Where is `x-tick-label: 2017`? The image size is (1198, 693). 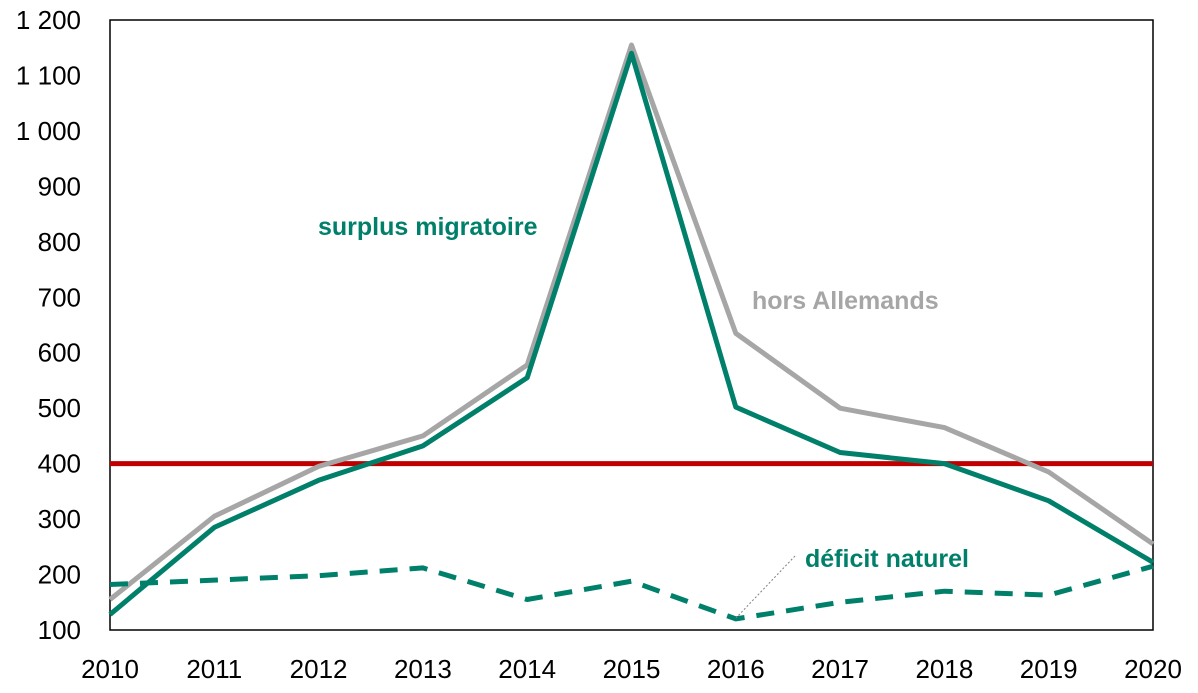
x-tick-label: 2017 is located at coordinates (840, 669).